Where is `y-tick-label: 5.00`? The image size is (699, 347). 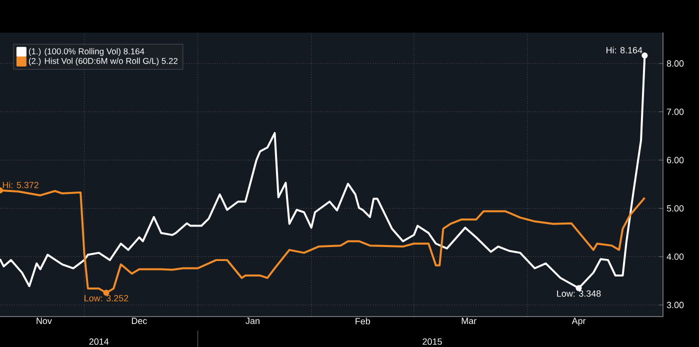
y-tick-label: 5.00 is located at coordinates (675, 208).